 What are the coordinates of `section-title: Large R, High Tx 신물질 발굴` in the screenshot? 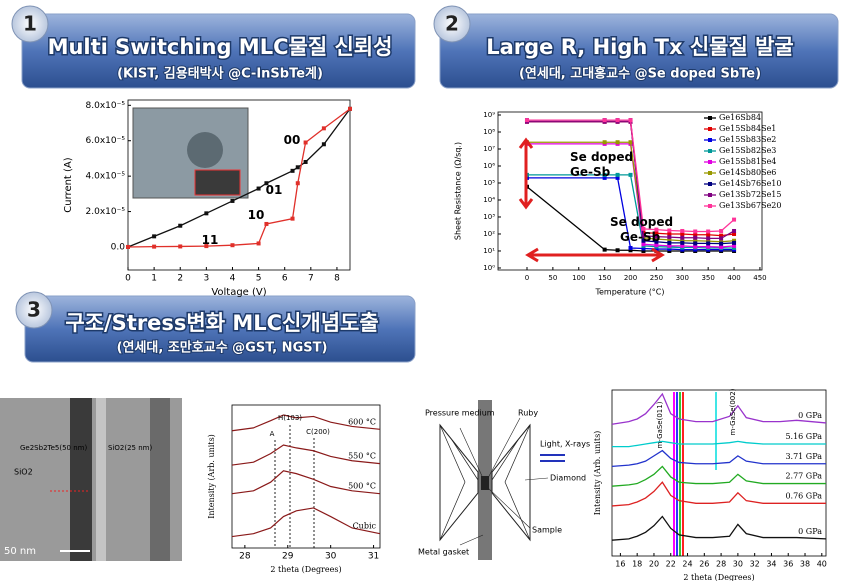 It's located at (640, 47).